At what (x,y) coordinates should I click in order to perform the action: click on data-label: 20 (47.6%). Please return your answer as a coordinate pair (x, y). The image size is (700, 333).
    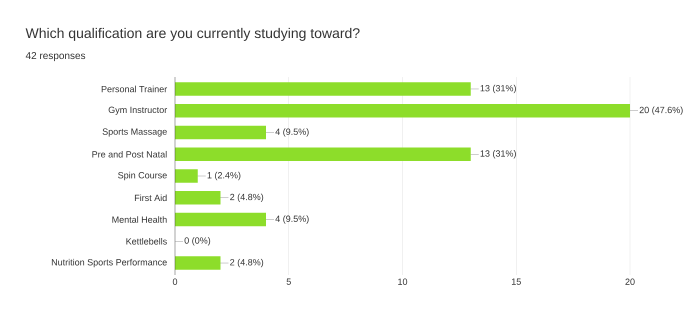
    Looking at the image, I should click on (661, 110).